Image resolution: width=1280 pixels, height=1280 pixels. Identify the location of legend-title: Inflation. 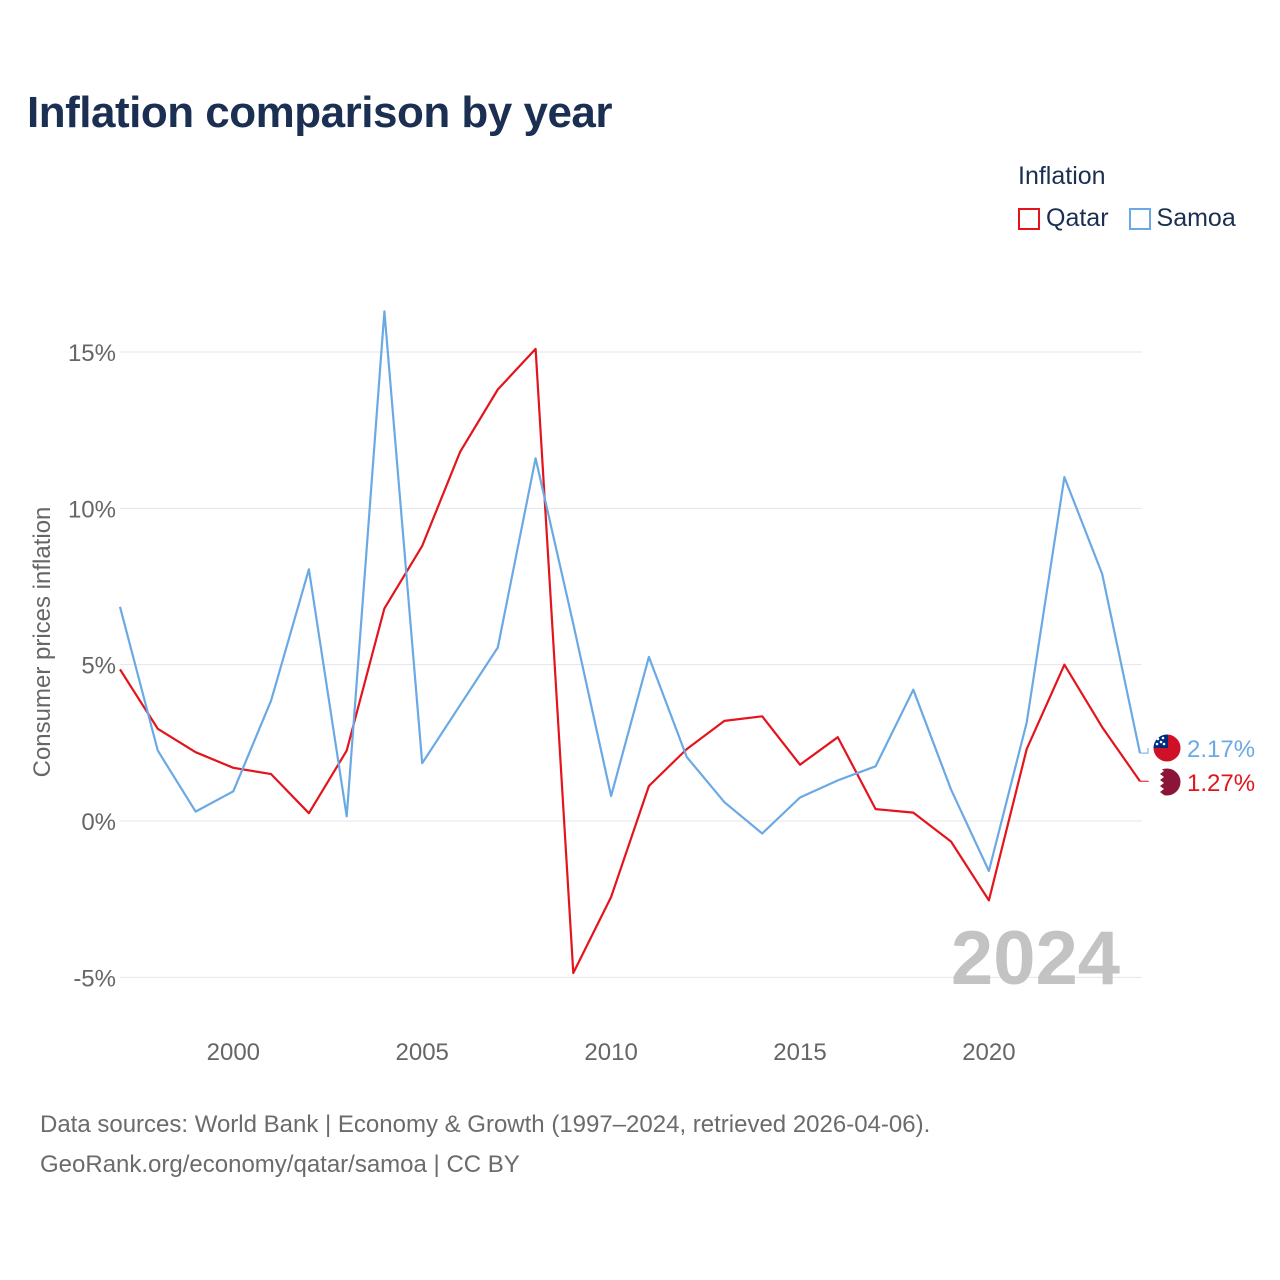
(1062, 176).